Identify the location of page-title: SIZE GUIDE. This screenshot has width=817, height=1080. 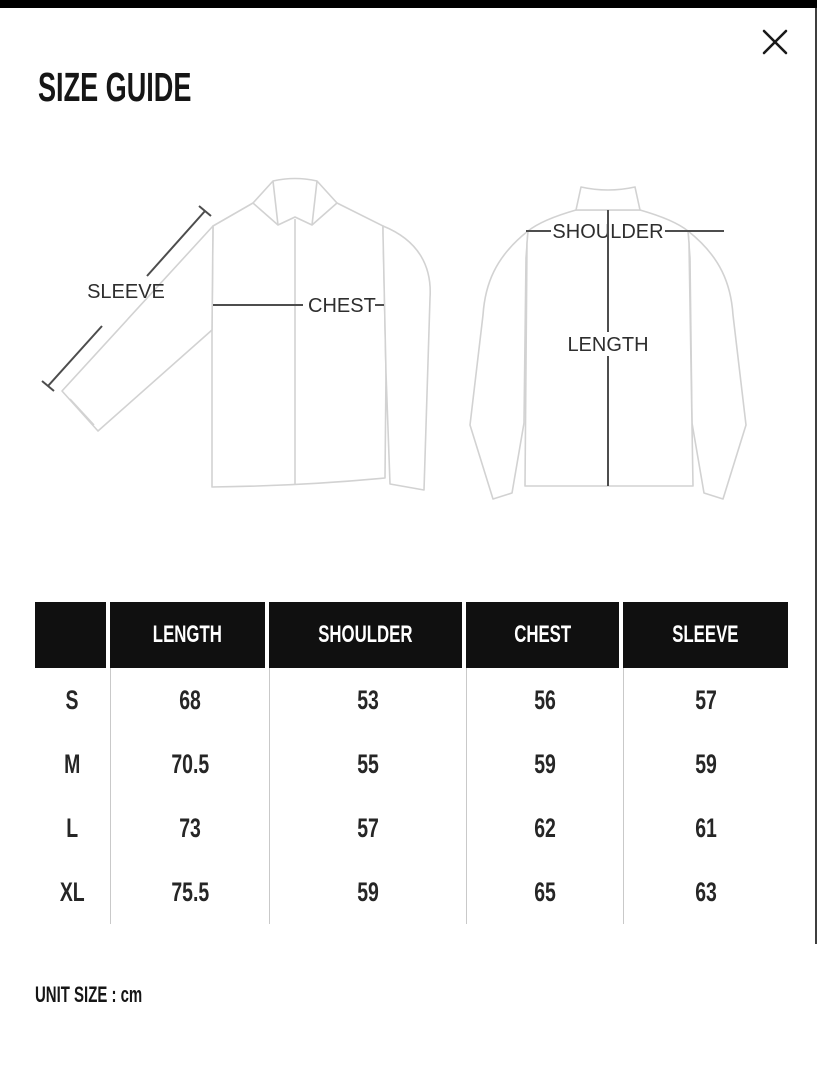
(154, 87).